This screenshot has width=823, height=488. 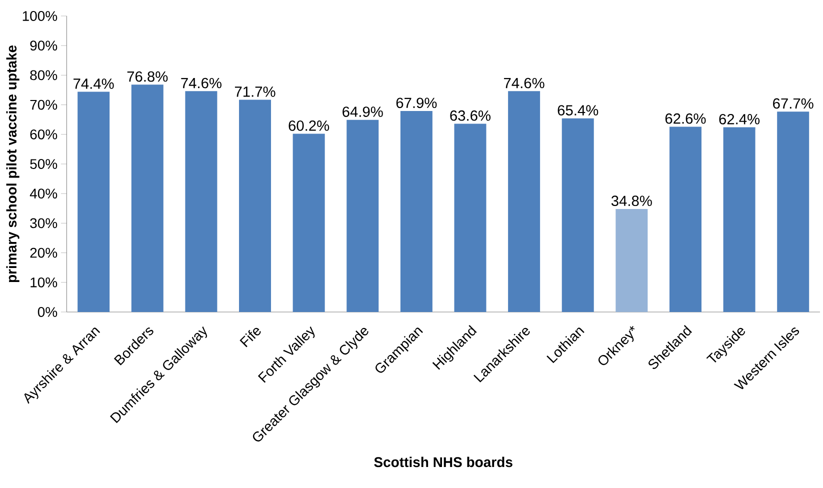 I want to click on data-label: 71.7%, so click(x=255, y=91).